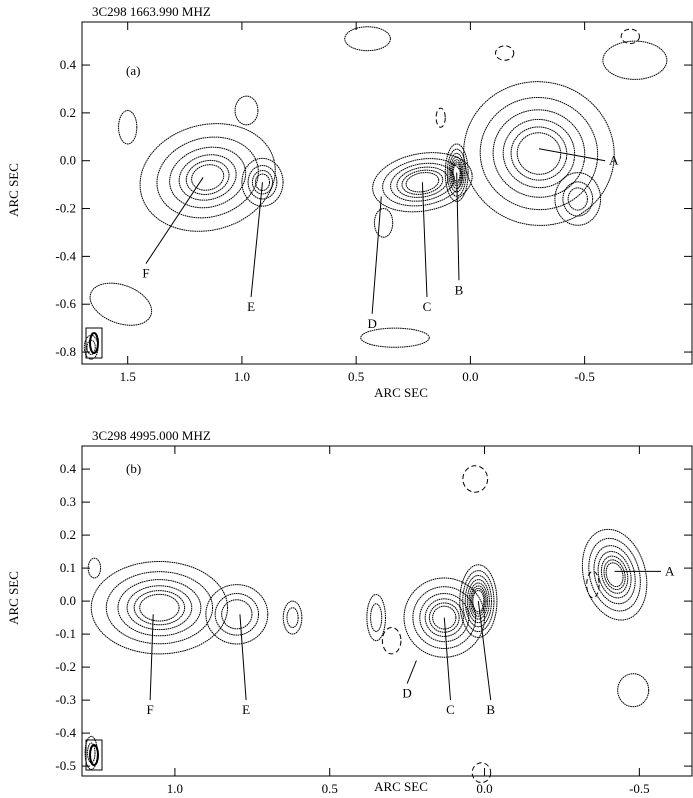  I want to click on panel-b-xlabel: ARC SEC, so click(401, 786).